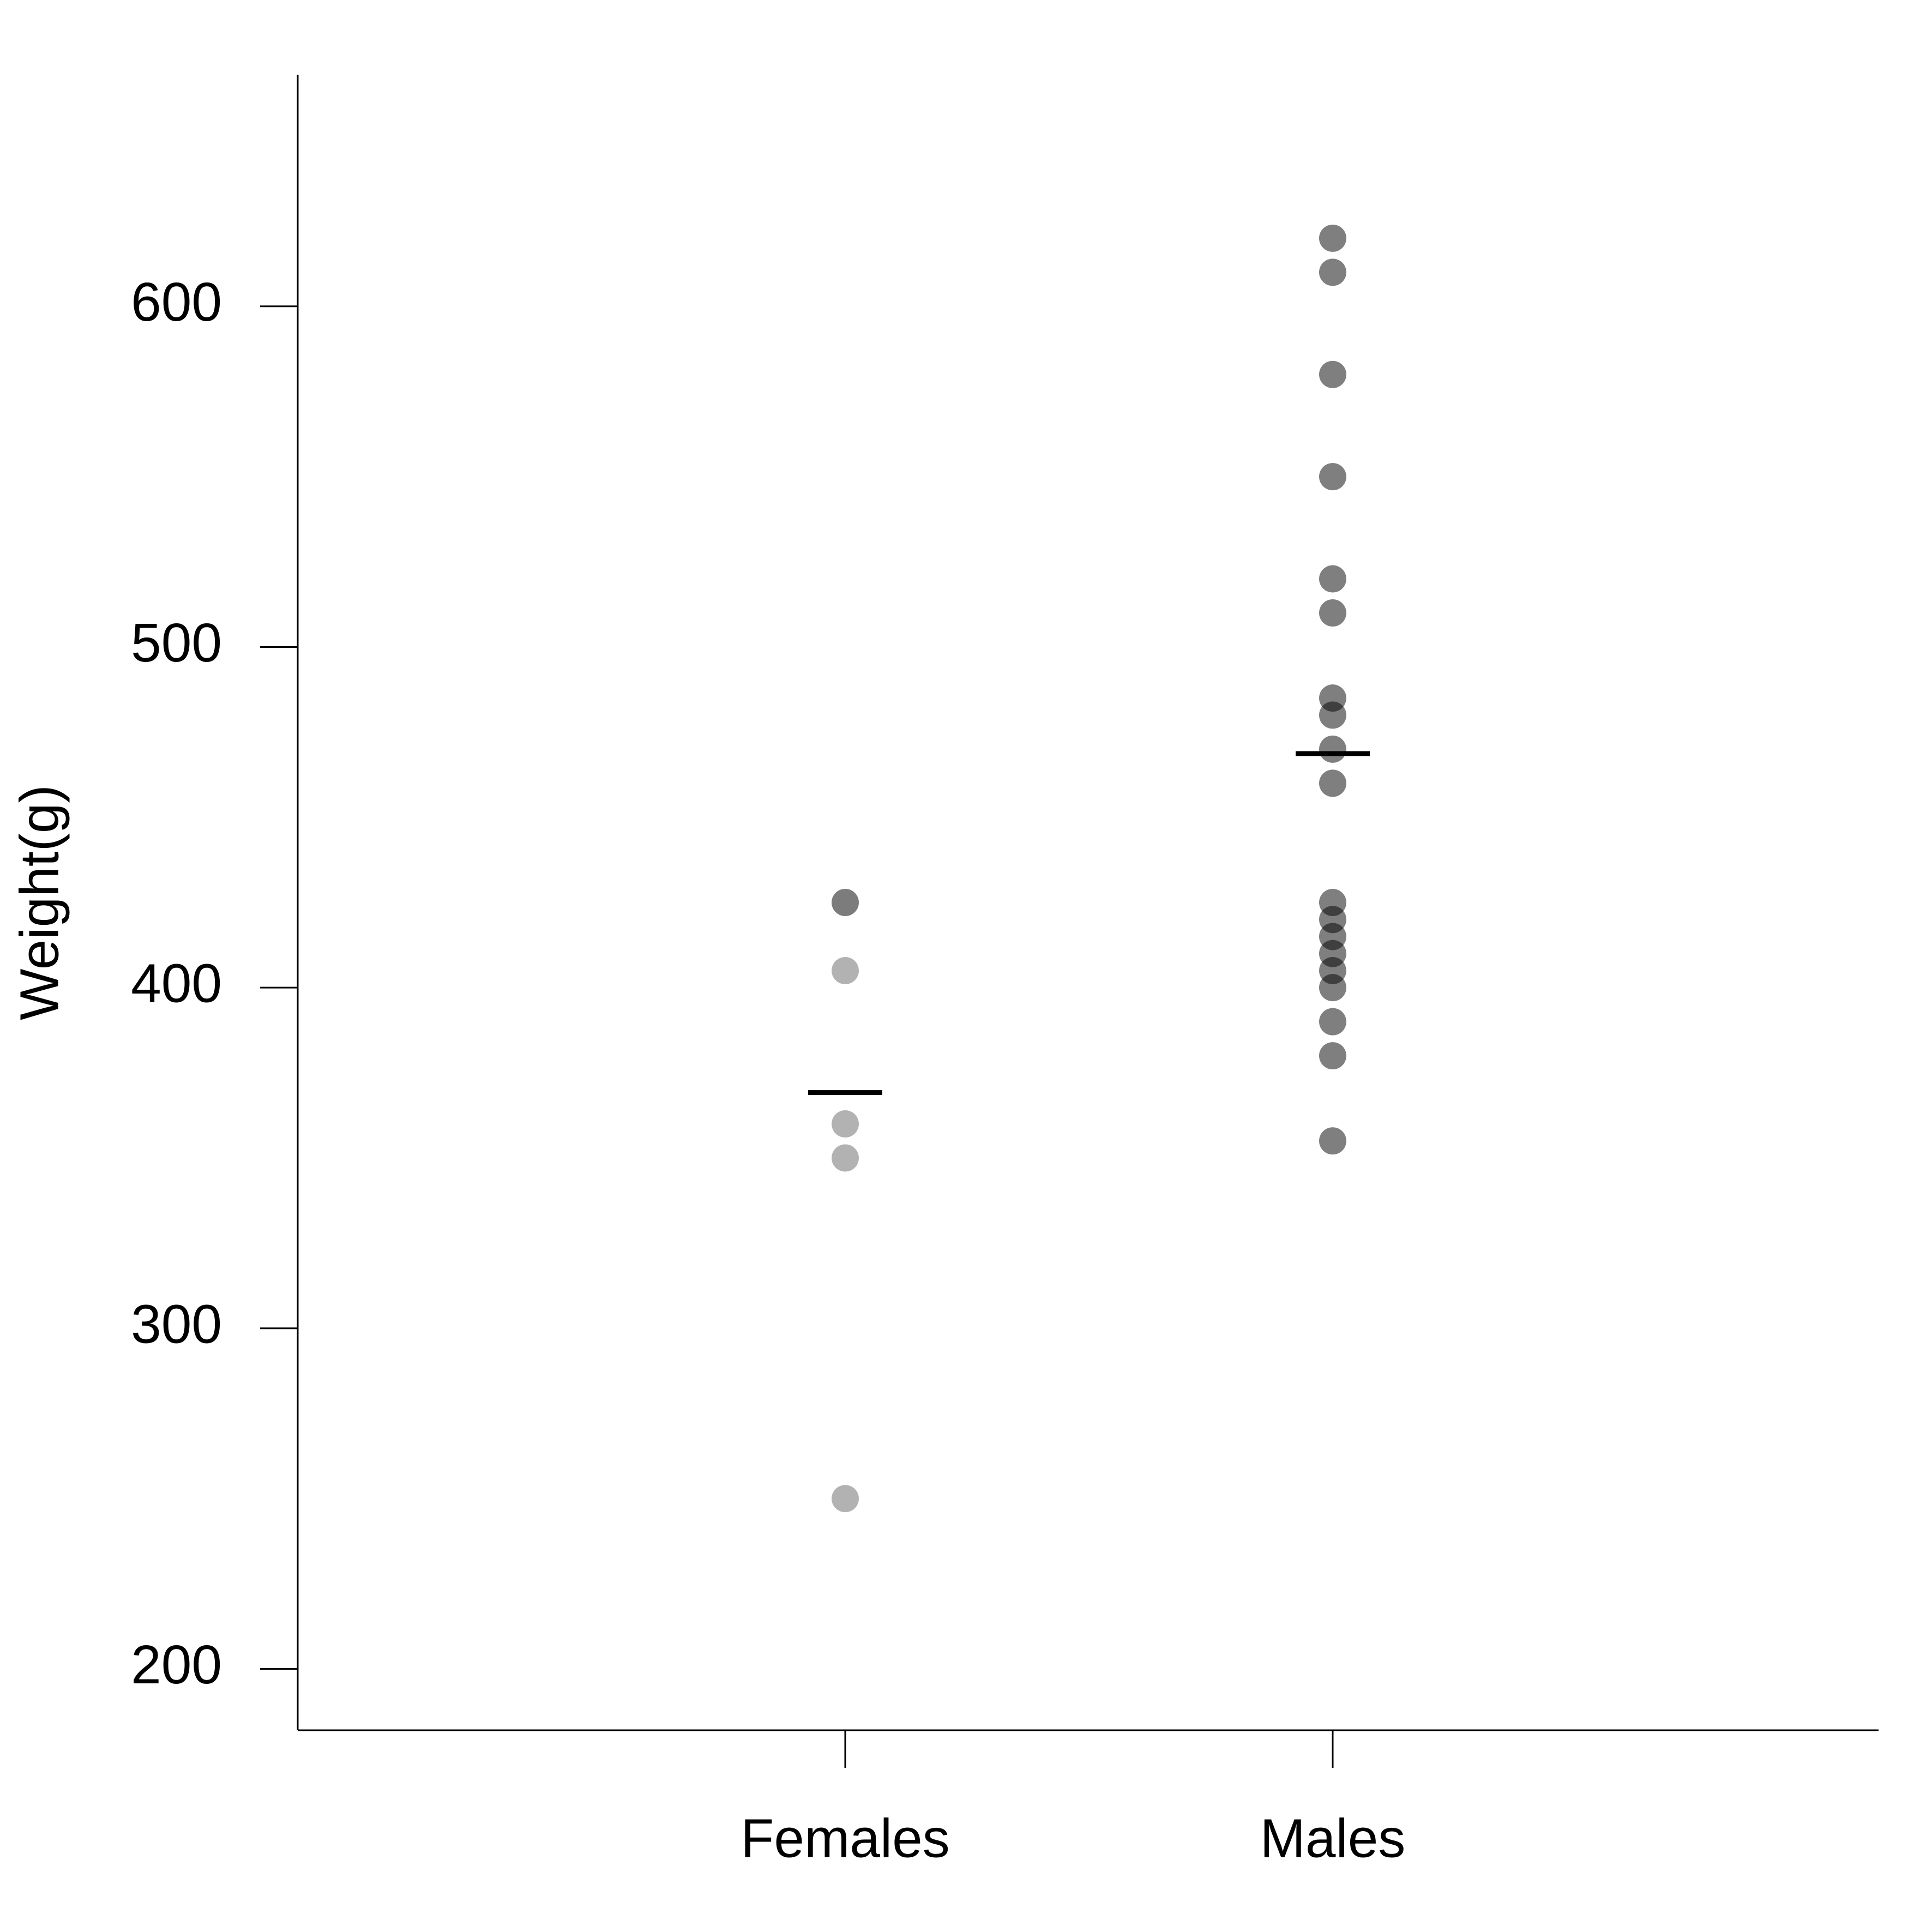 Image resolution: width=1932 pixels, height=1932 pixels. What do you see at coordinates (39, 902) in the screenshot?
I see `y-axis-label: Weight(g)` at bounding box center [39, 902].